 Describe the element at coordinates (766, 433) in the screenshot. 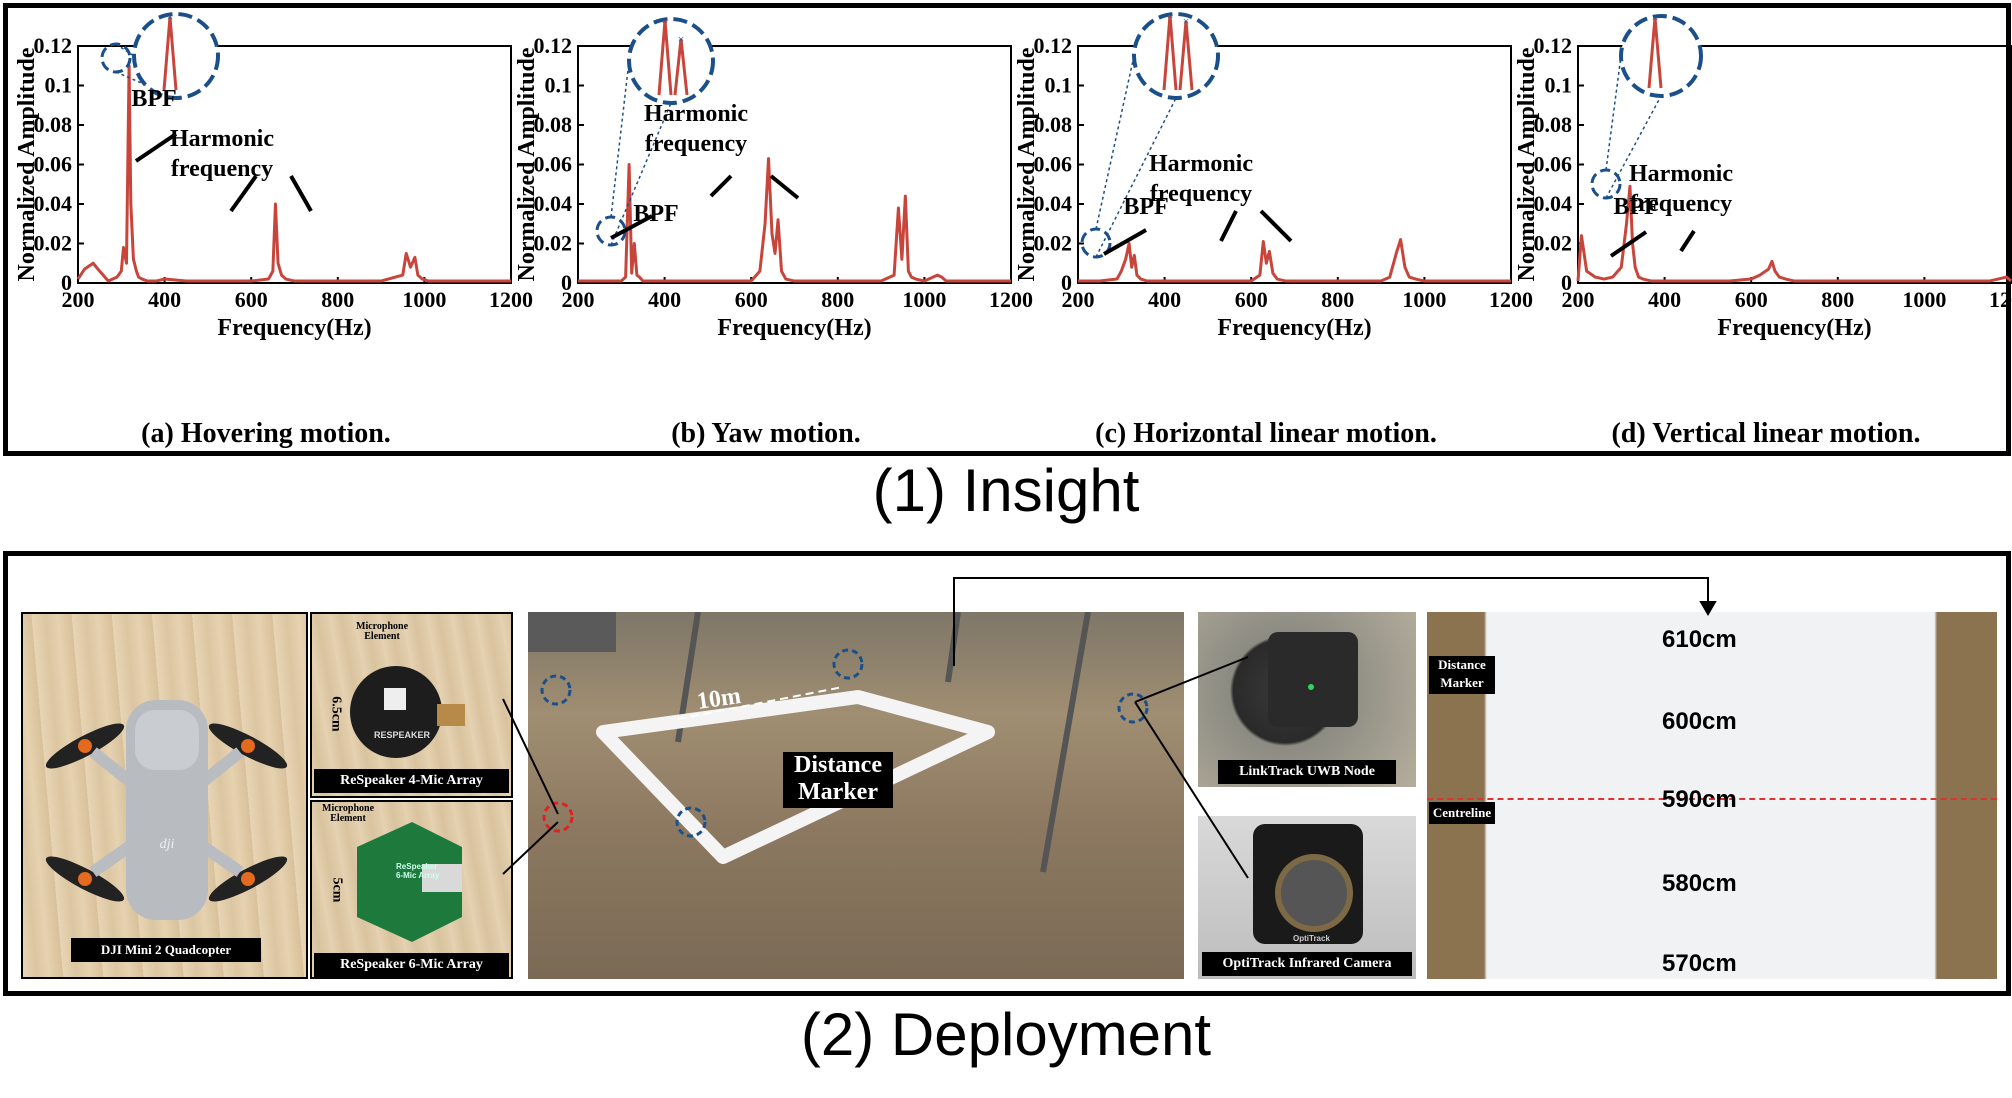

I see `chart-caption: (b) Yaw motion.` at that location.